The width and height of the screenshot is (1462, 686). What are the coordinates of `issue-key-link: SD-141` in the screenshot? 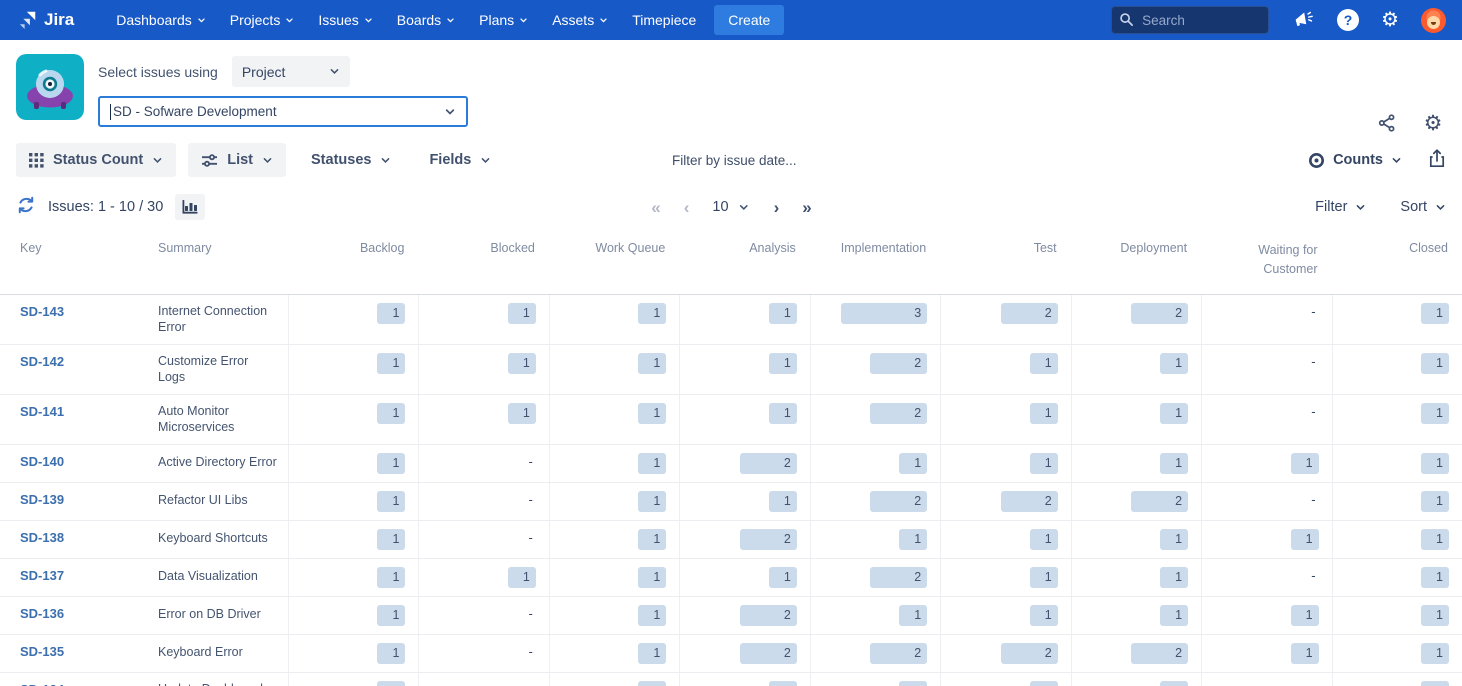 It's located at (42, 411).